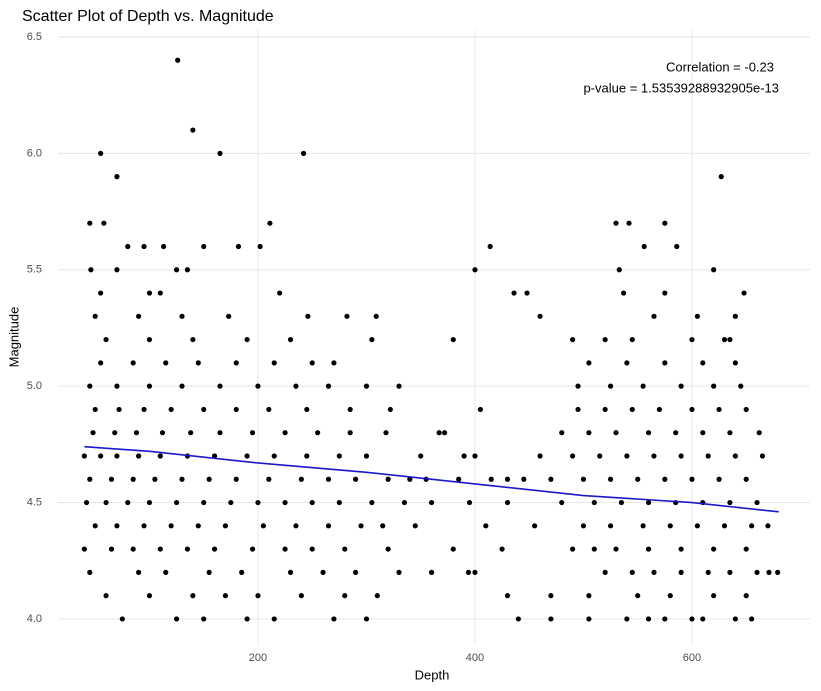  What do you see at coordinates (34, 619) in the screenshot?
I see `y-tick-label: 4.0` at bounding box center [34, 619].